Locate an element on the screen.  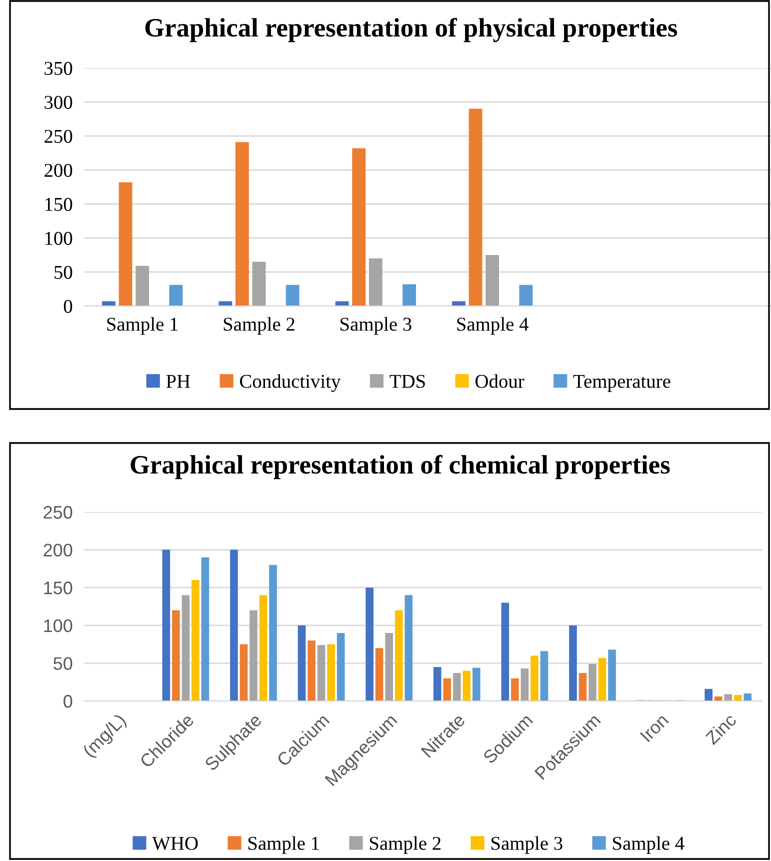
legend-label: Conductivity is located at coordinates (290, 383).